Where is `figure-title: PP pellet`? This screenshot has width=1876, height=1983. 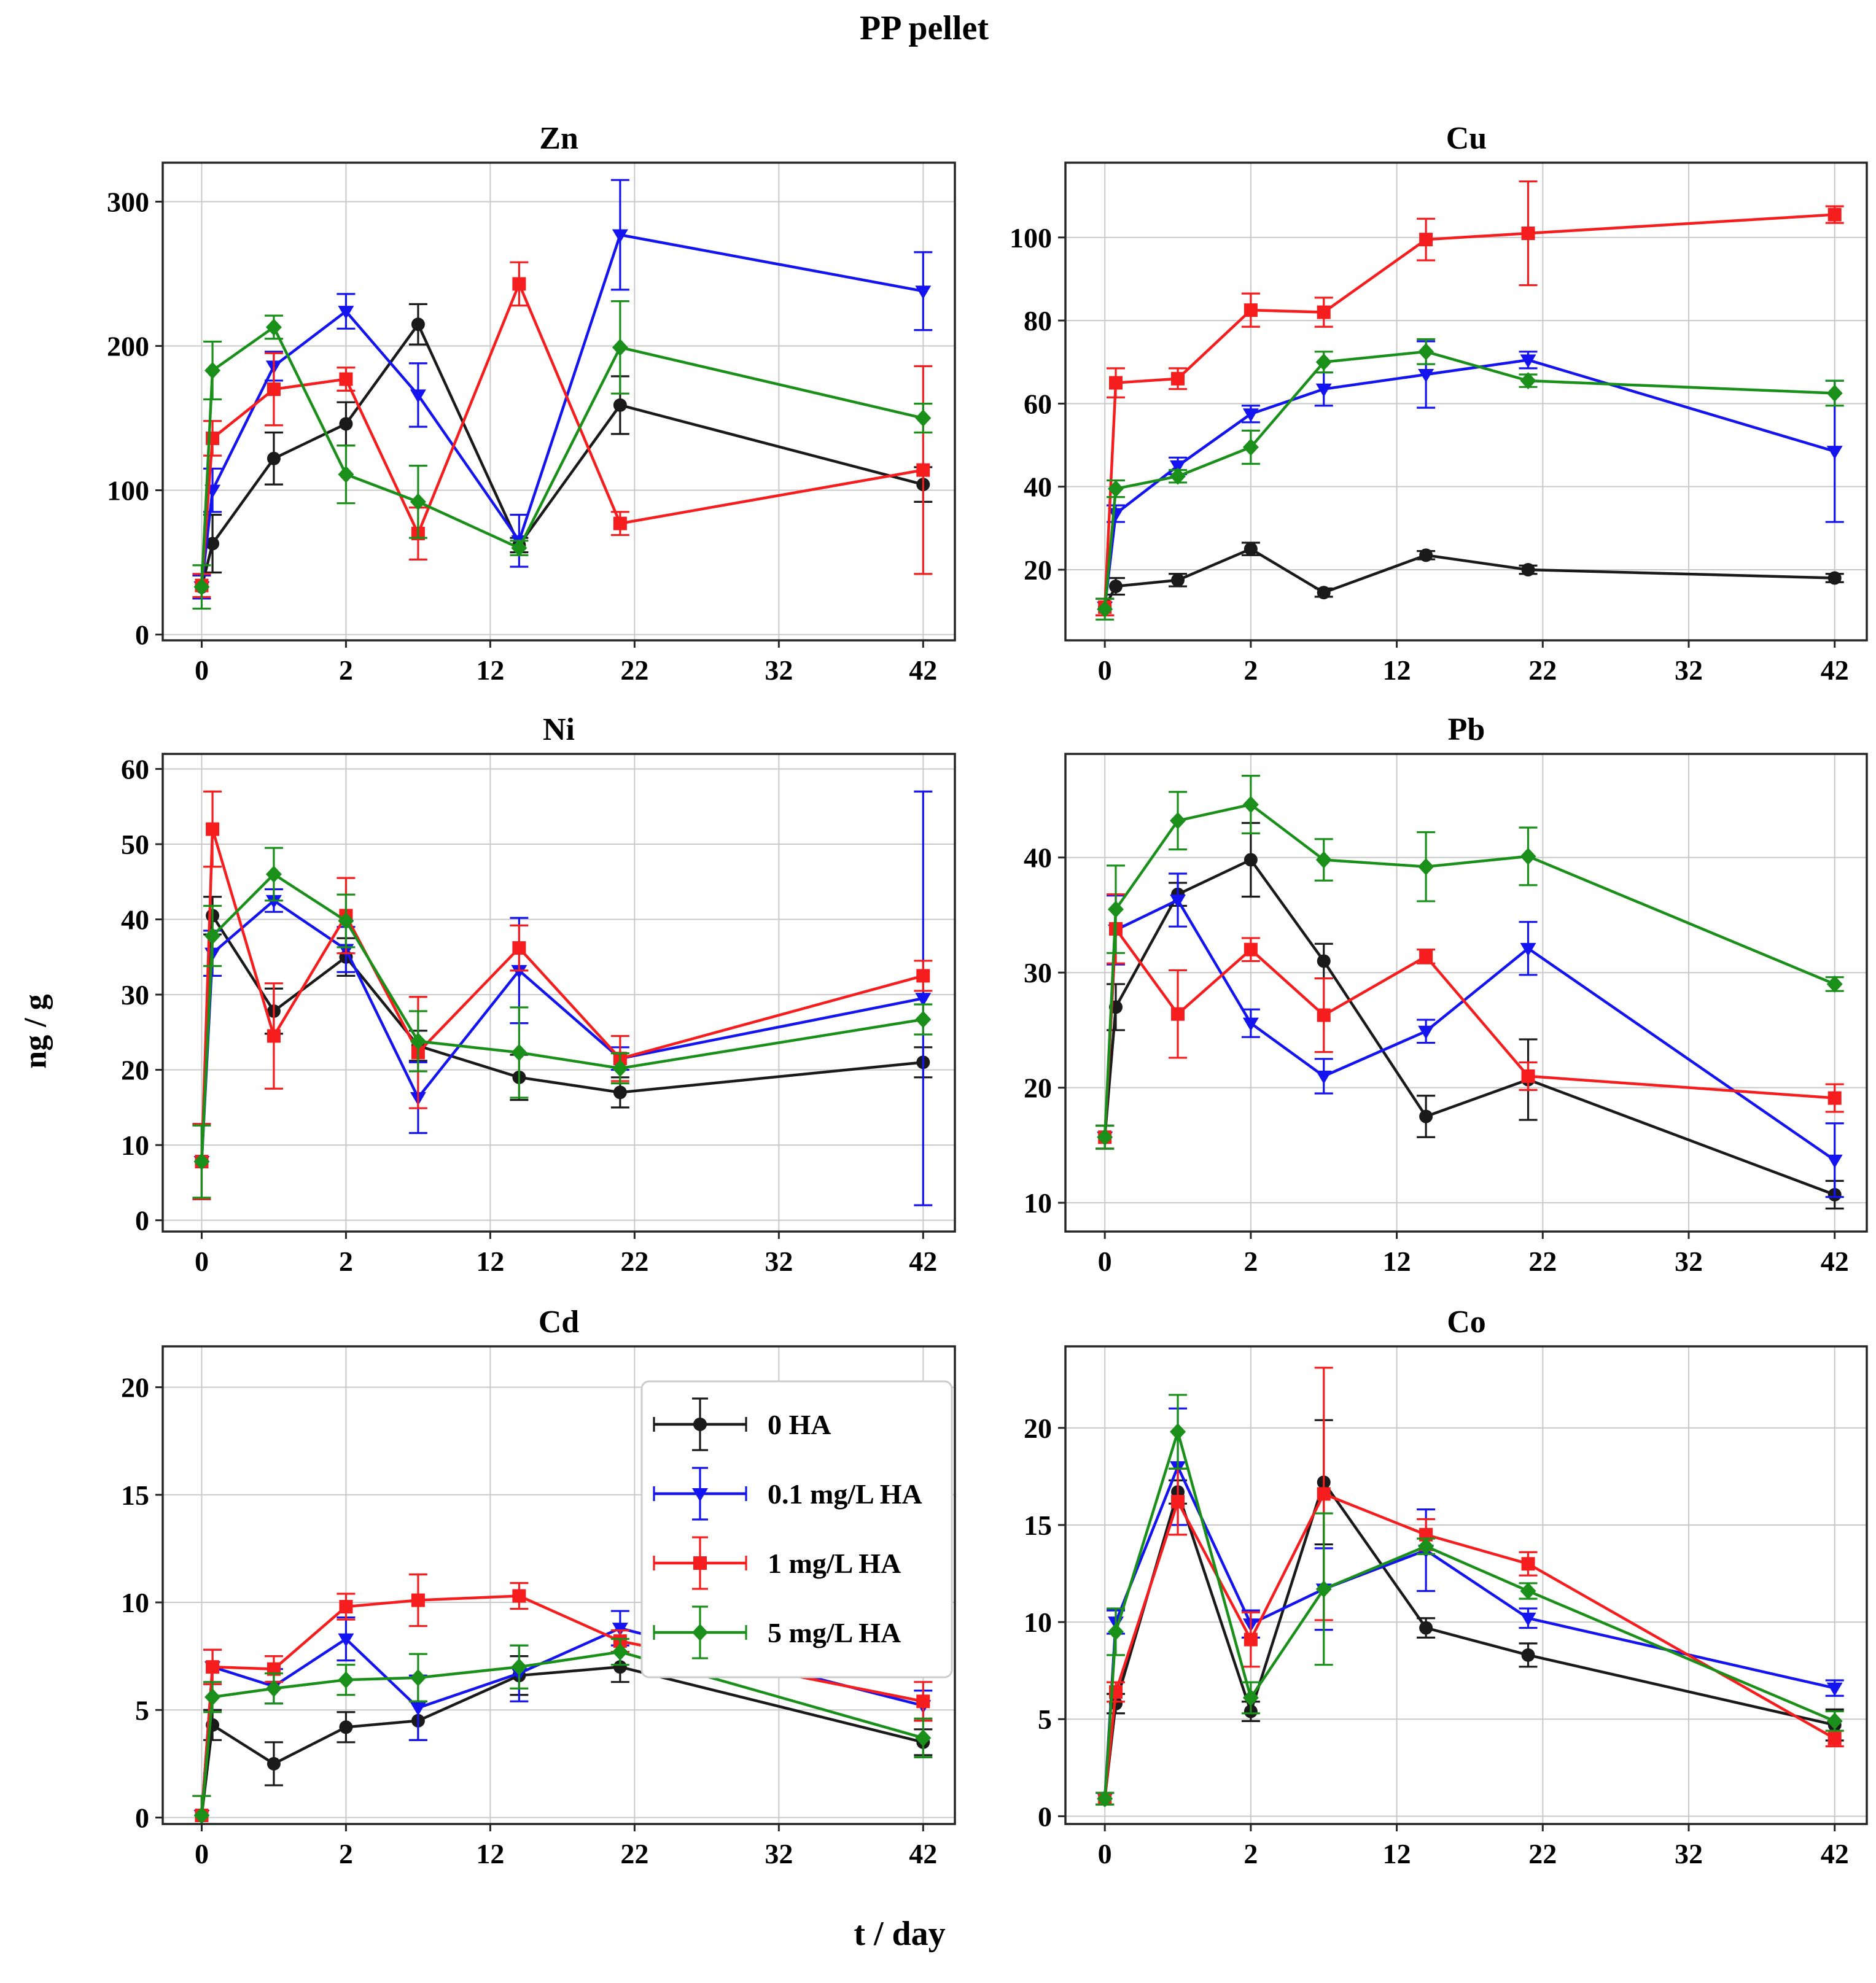 figure-title: PP pellet is located at coordinates (924, 28).